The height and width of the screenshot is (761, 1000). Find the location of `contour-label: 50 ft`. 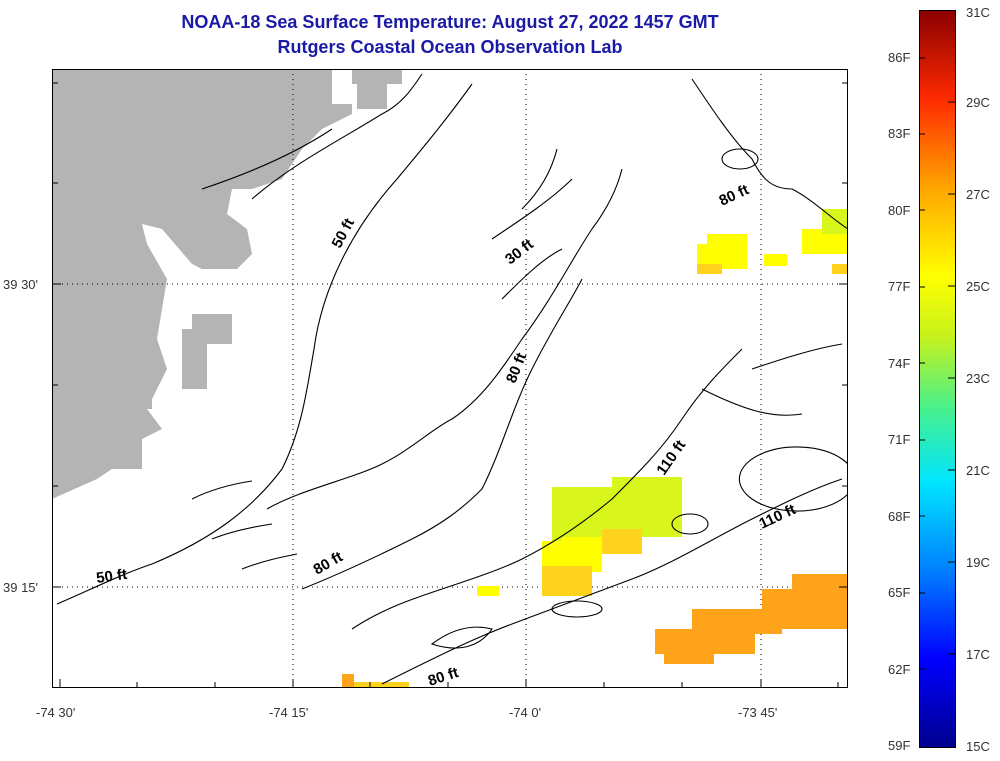

contour-label: 50 ft is located at coordinates (111, 576).